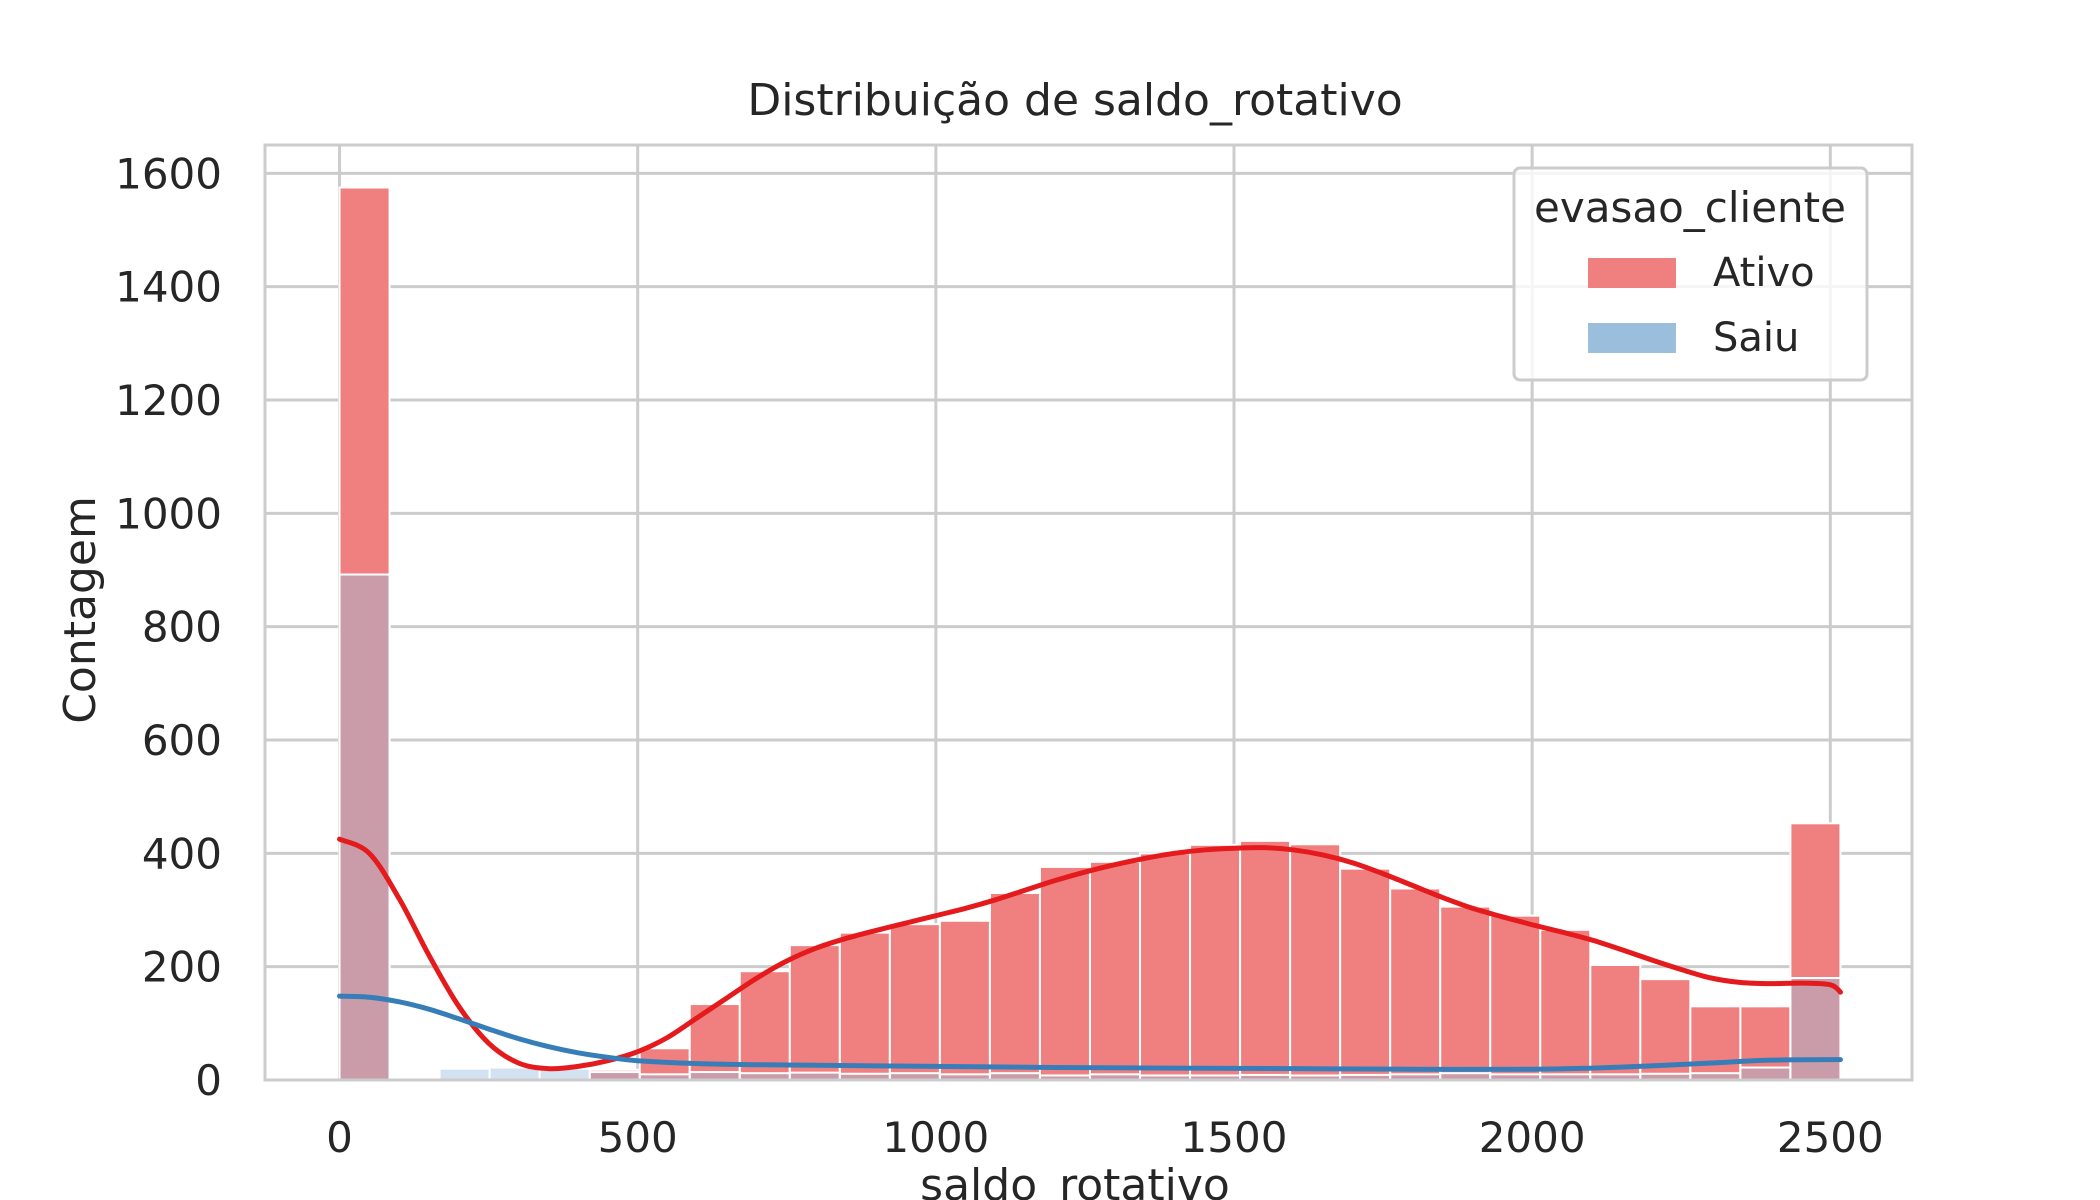 The width and height of the screenshot is (2100, 1200). What do you see at coordinates (168, 287) in the screenshot?
I see `y-tick-label: 1400` at bounding box center [168, 287].